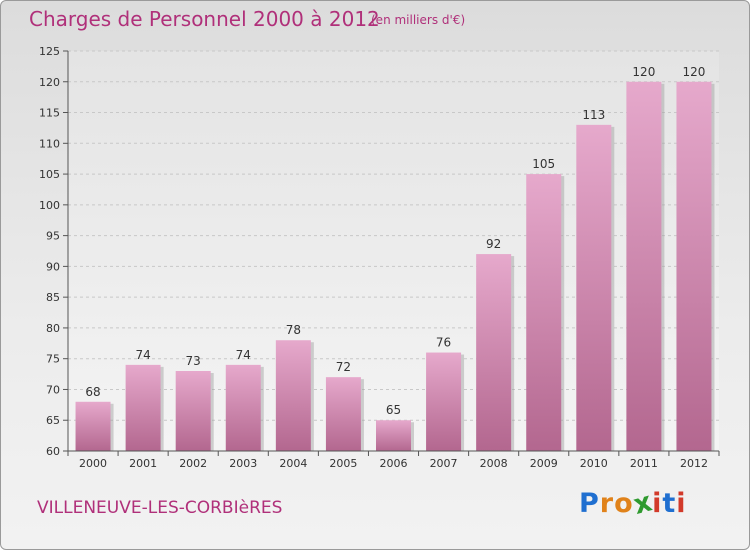  I want to click on municipality-name: VILLENEUVE-LES-CORBIèRES, so click(160, 508).